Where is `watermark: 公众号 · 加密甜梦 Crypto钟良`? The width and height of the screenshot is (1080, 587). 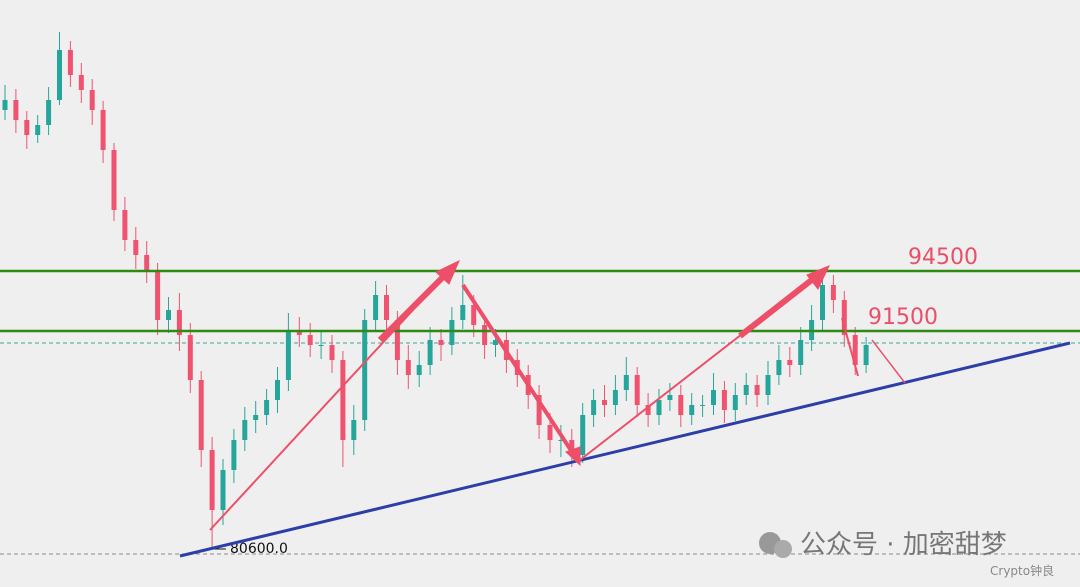 watermark: 公众号 · 加密甜梦 Crypto钟良 is located at coordinates (906, 554).